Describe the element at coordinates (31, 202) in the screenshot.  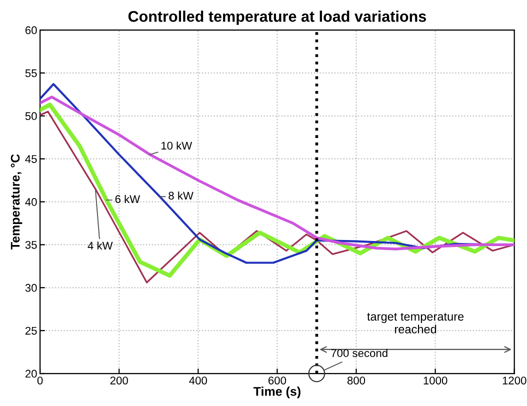
I see `y-tick-label: 40` at that location.